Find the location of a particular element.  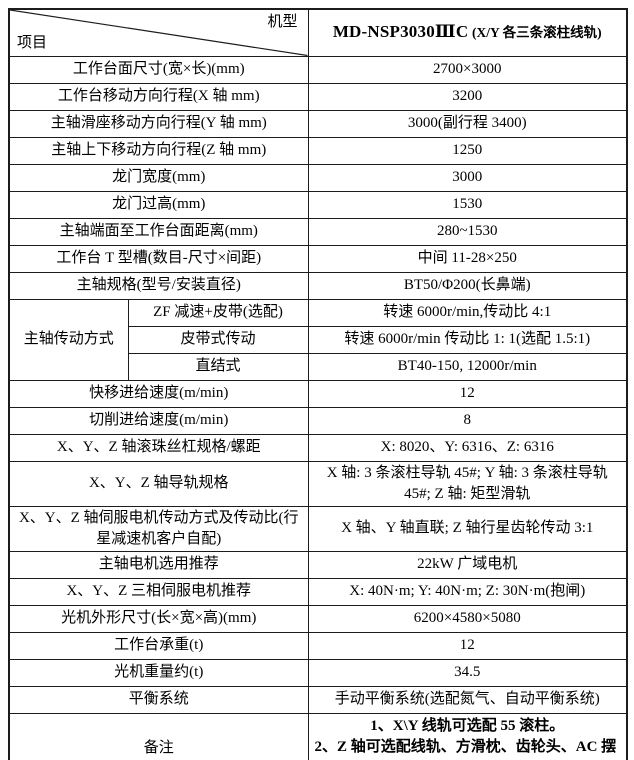

table-row: 主轴规格(型号/安装直径) BT50/Φ200(长鼻端) is located at coordinates (318, 285).